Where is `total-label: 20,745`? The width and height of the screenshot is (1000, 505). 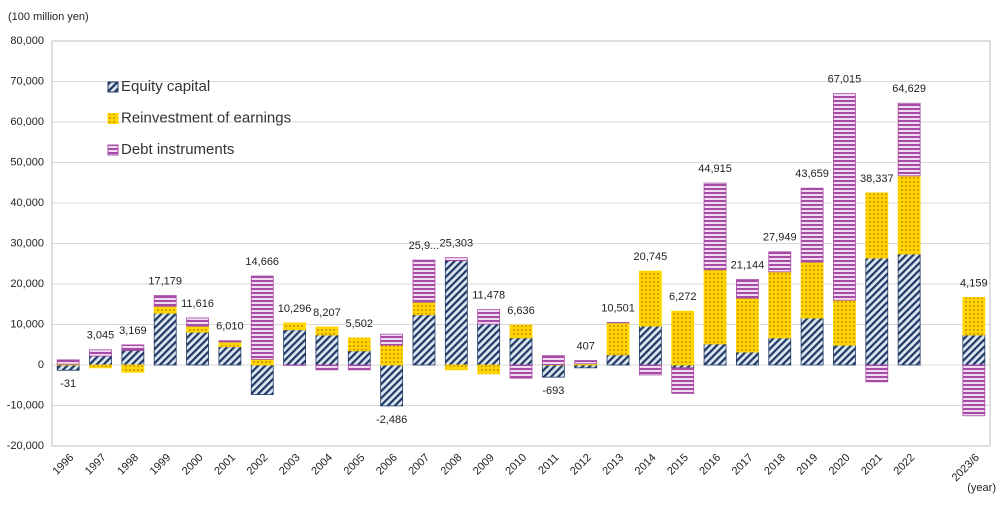
total-label: 20,745 is located at coordinates (651, 257).